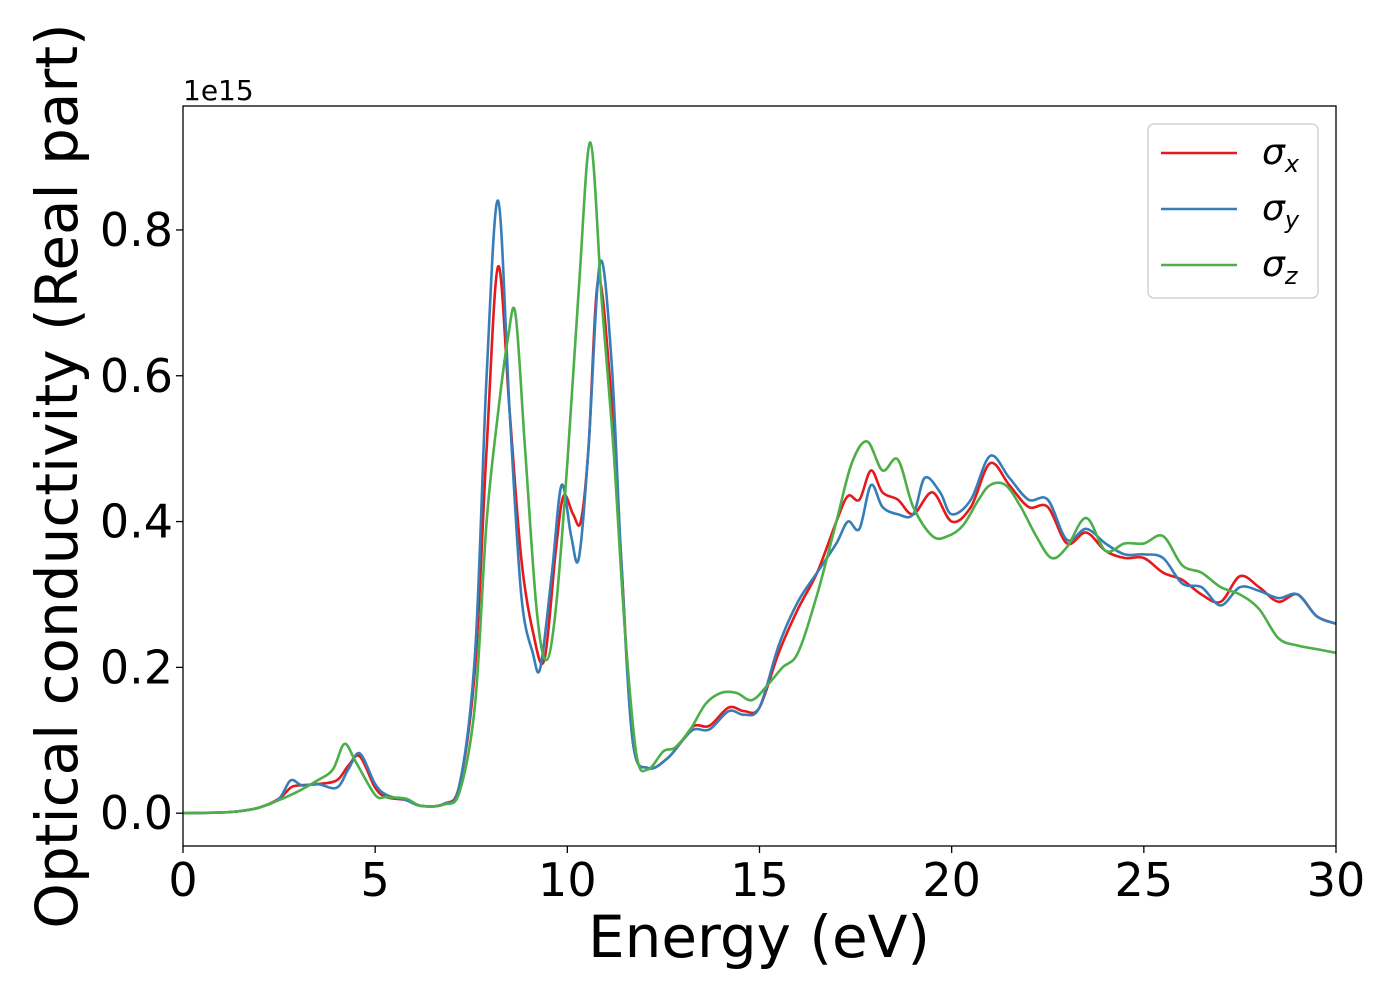 The image size is (1400, 1000). What do you see at coordinates (1281, 155) in the screenshot?
I see `legend-label-x: σx` at bounding box center [1281, 155].